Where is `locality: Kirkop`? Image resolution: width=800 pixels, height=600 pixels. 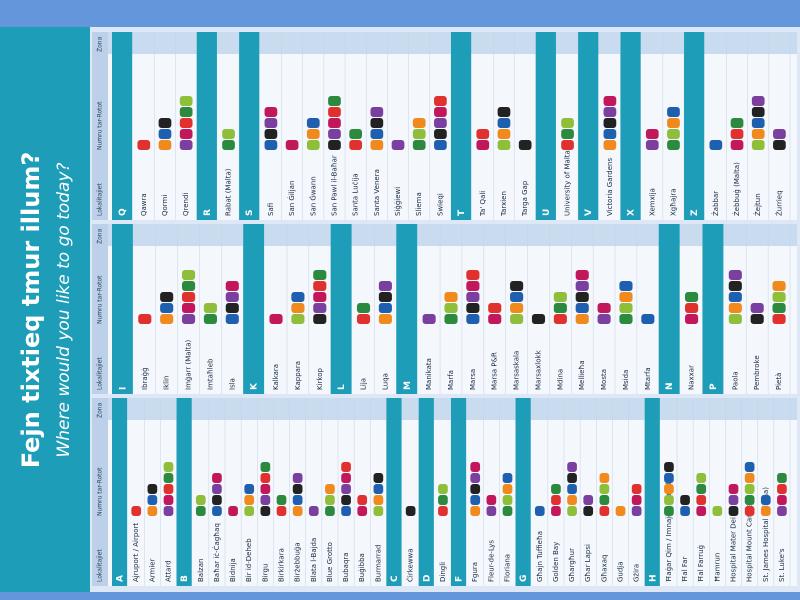 locality: Kirkop is located at coordinates (320, 379).